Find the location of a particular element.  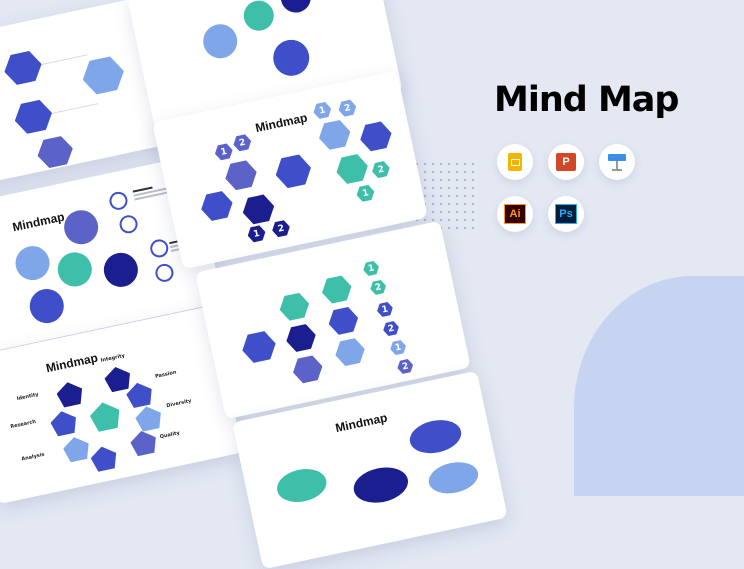

photoshop-icon: Ps is located at coordinates (566, 214).